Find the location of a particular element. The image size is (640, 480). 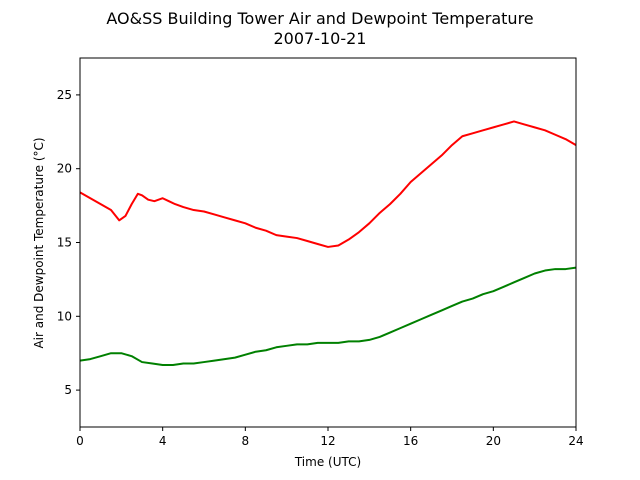

y-tick-label: 10 is located at coordinates (64, 316).